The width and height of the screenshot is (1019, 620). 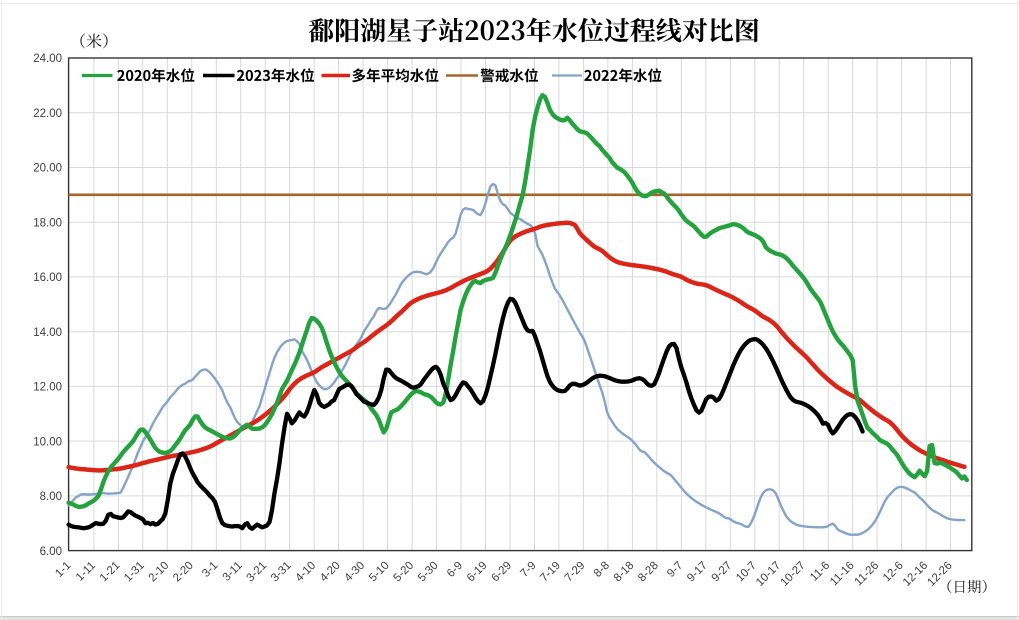 I want to click on svg-text: 14.00, so click(x=47, y=333).